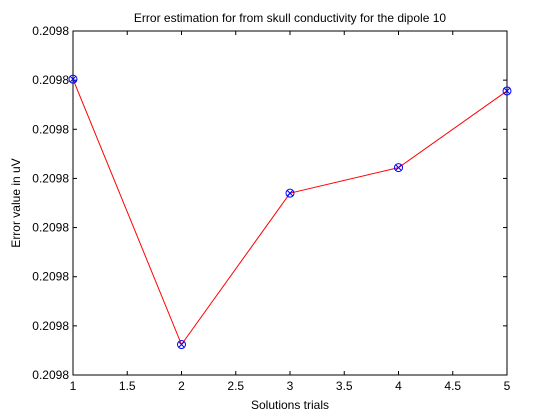 The image size is (560, 420). Describe the element at coordinates (452, 386) in the screenshot. I see `x-tick-label: 4.5` at that location.